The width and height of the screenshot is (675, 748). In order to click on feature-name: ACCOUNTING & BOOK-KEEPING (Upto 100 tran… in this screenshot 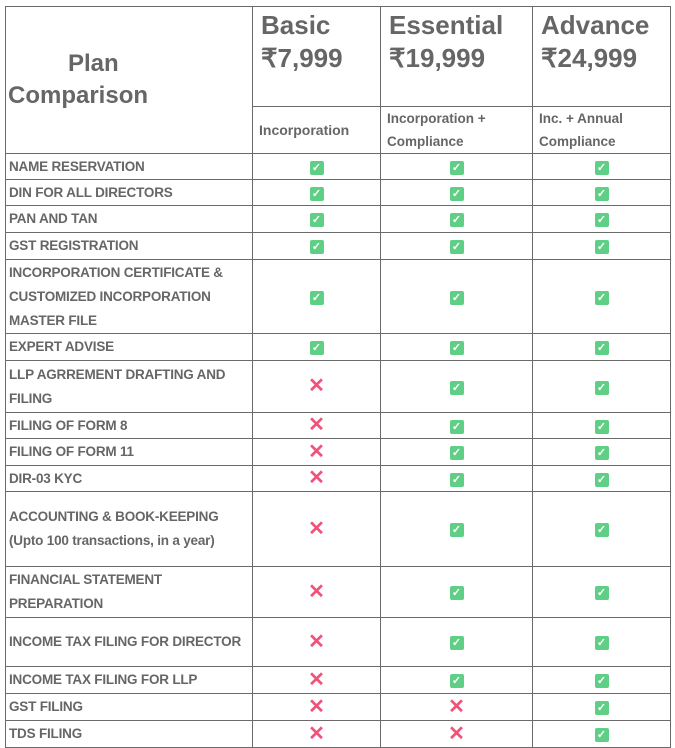, I will do `click(129, 529)`.